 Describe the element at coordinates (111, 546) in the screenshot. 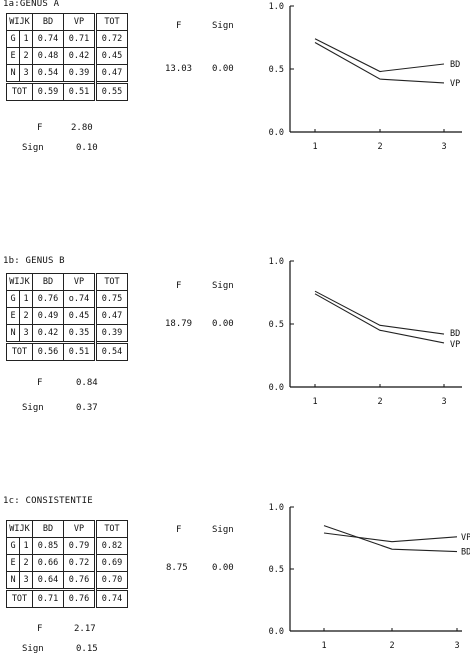

I see `cell-tot: 0.82` at that location.